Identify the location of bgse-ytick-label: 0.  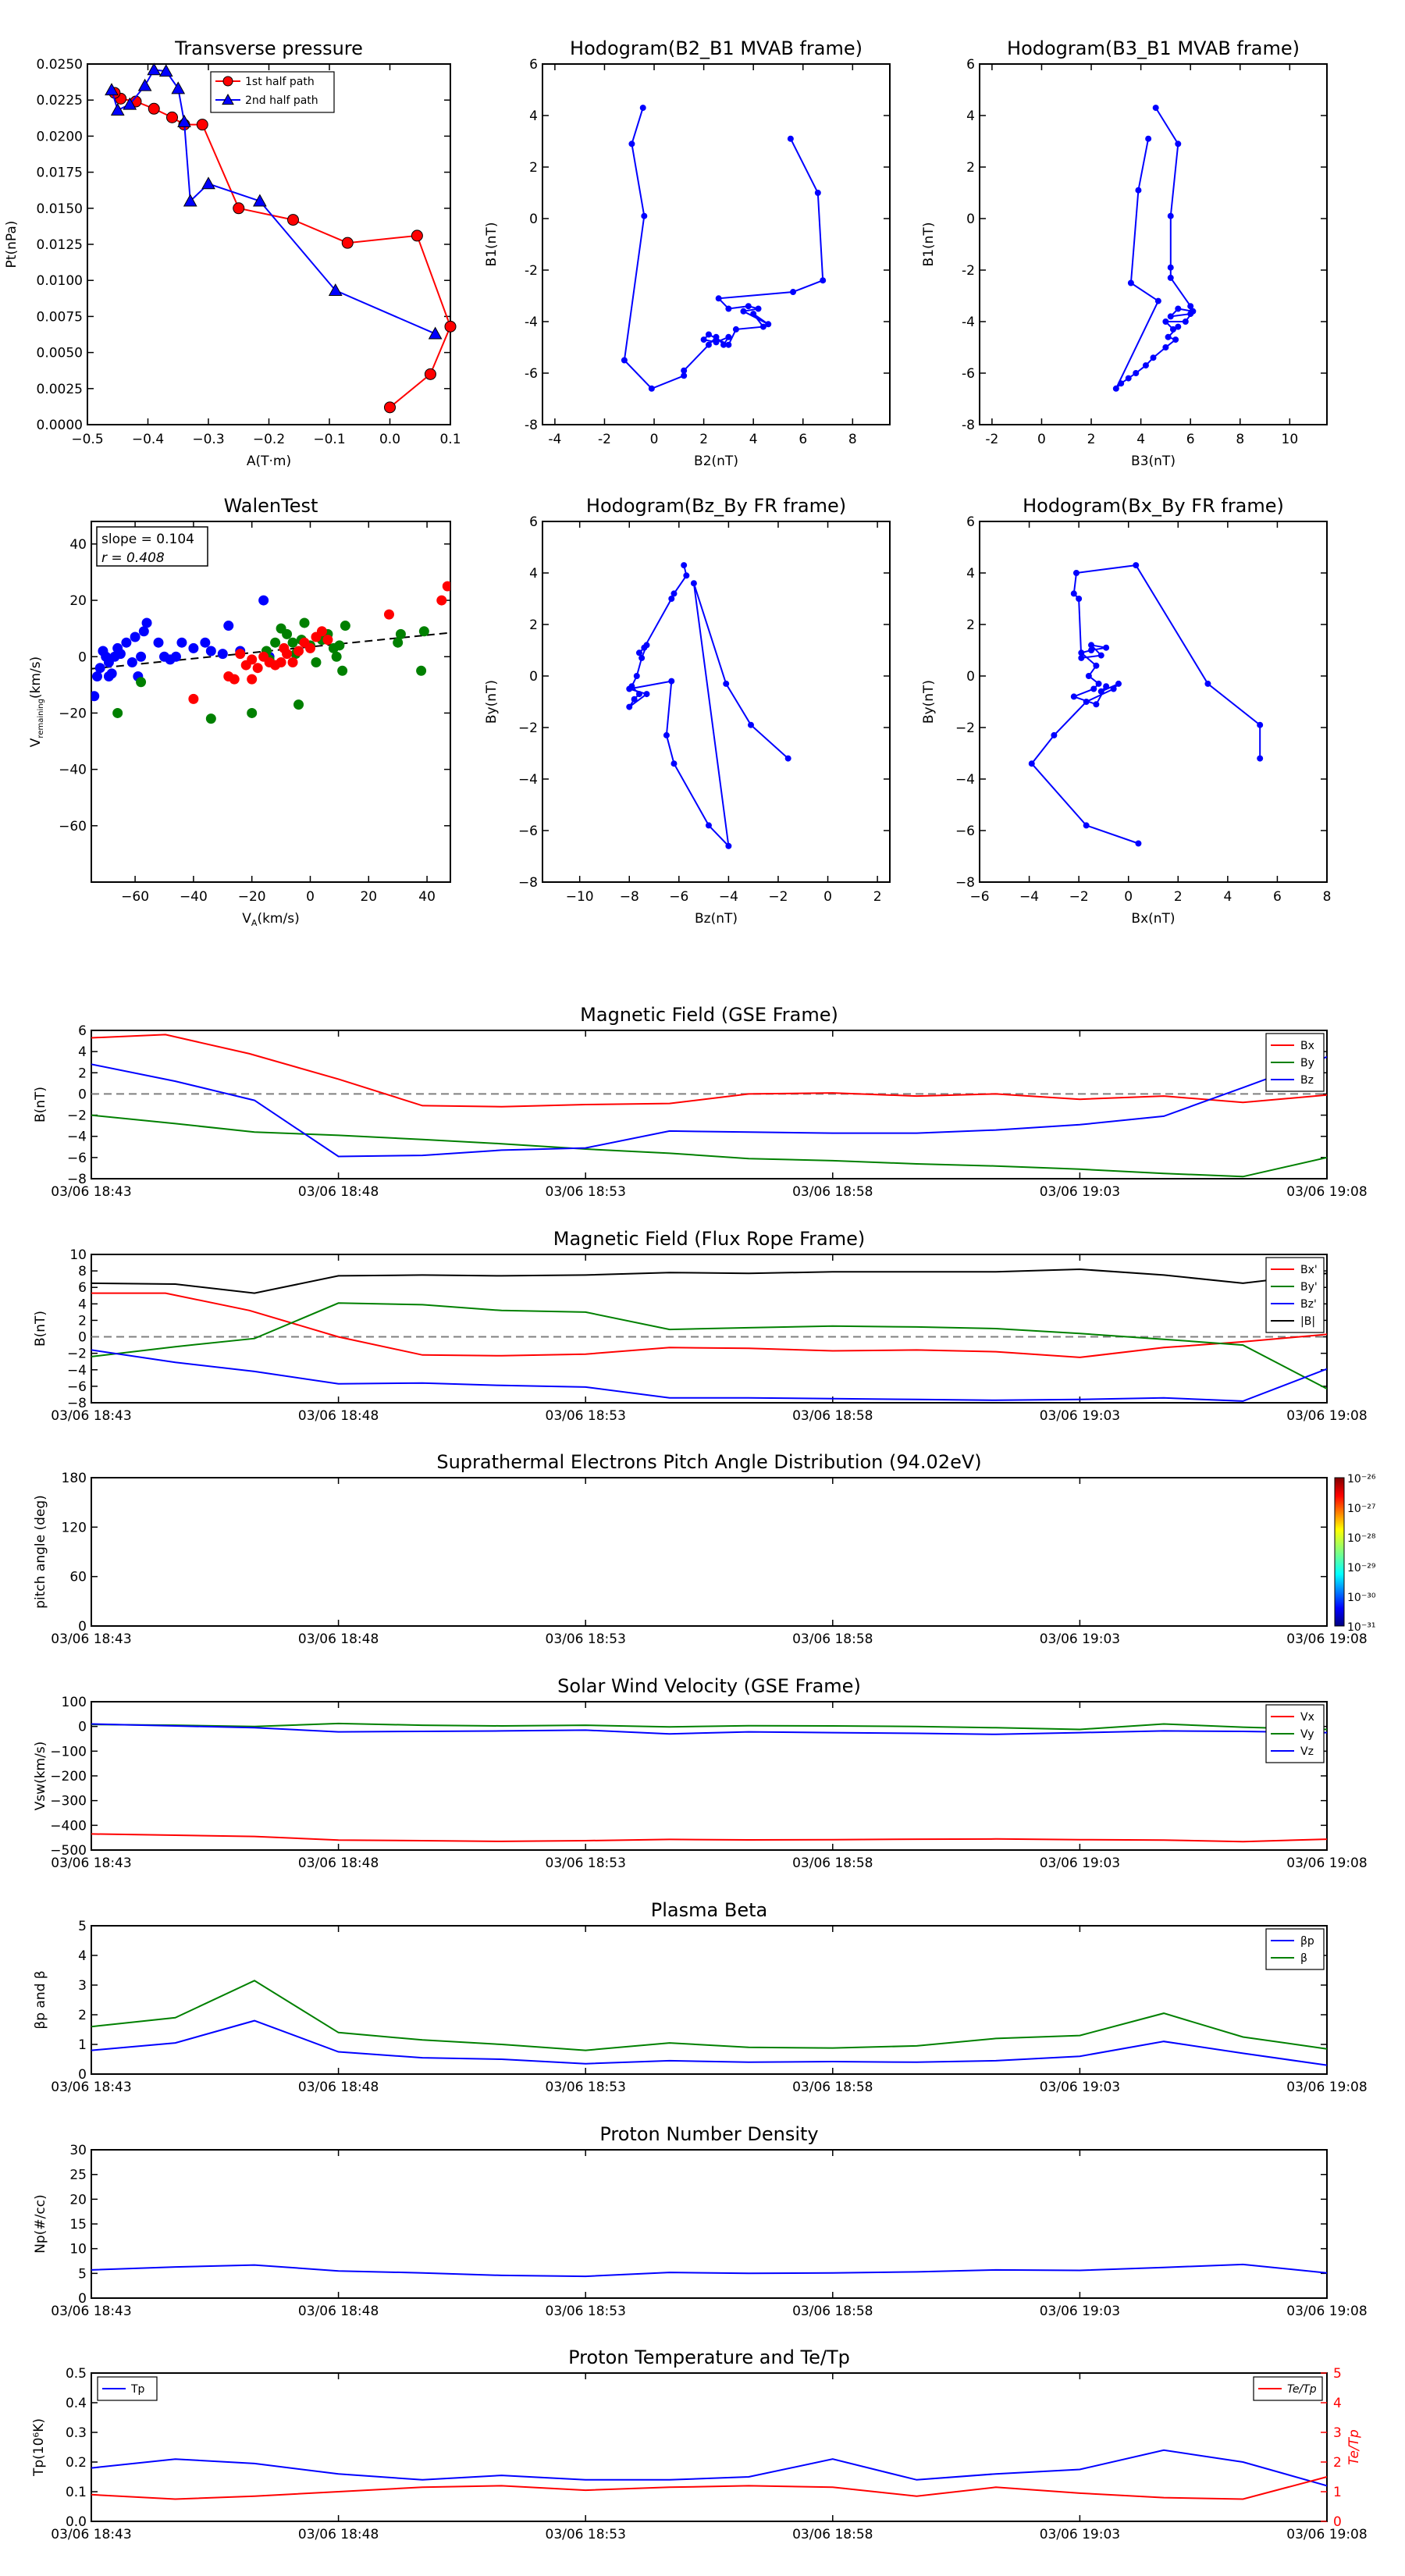
(82, 1094).